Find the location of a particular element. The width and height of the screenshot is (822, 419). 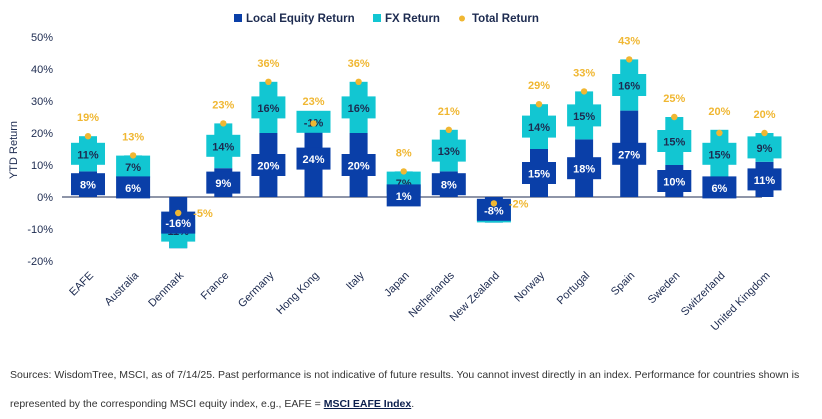

x-tick-label: Norway is located at coordinates (529, 286).